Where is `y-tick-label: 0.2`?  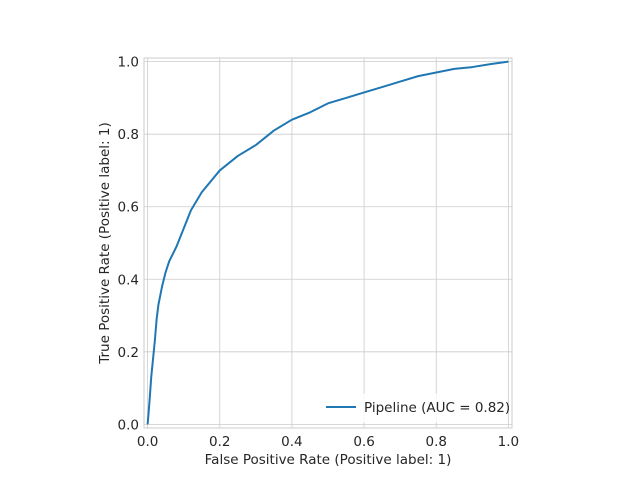
y-tick-label: 0.2 is located at coordinates (128, 353).